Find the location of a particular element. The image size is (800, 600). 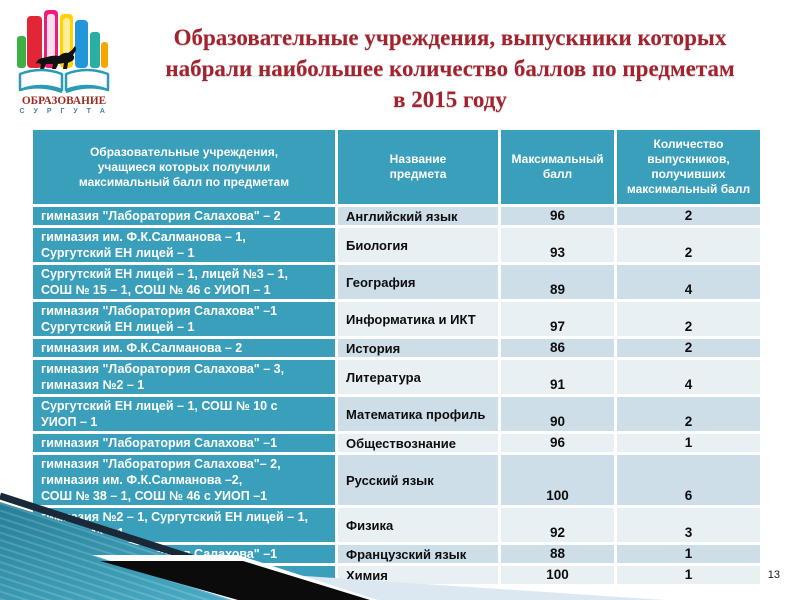

cell-count: 3 is located at coordinates (688, 525).